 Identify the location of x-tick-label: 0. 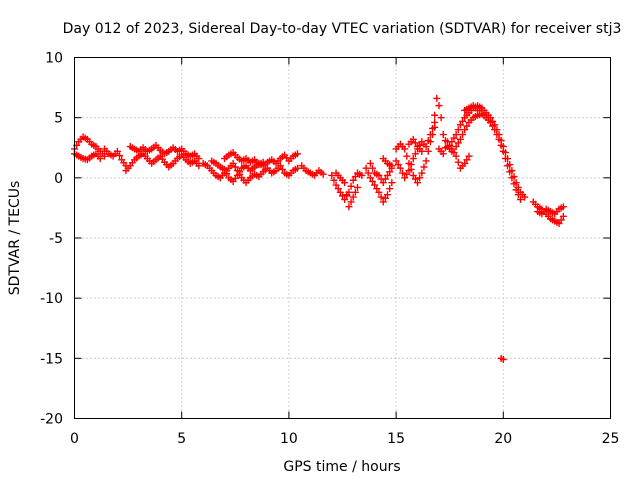
(74, 439).